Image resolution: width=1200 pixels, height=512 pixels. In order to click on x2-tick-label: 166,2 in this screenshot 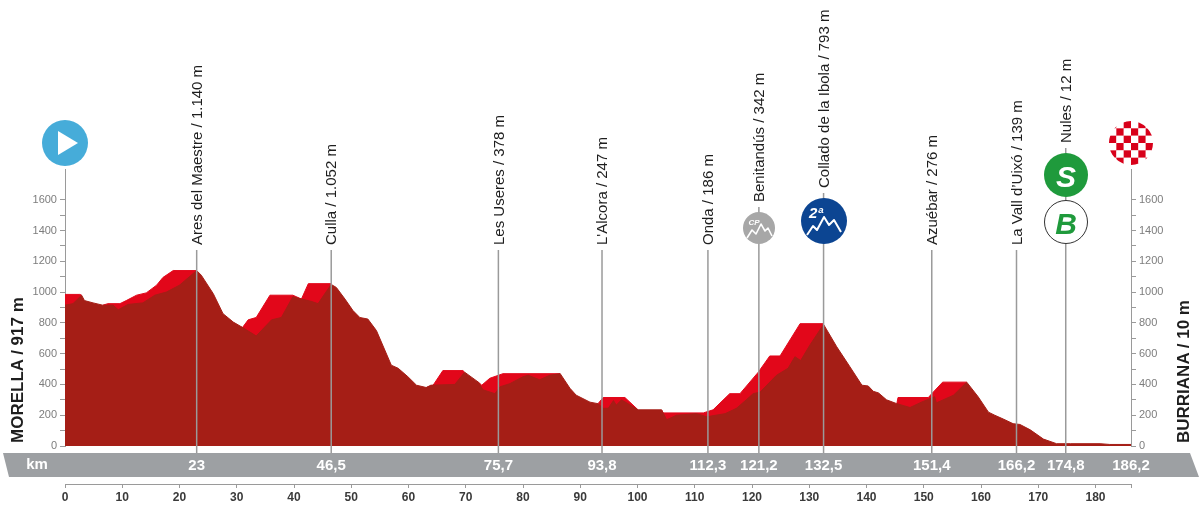, I will do `click(1016, 465)`.